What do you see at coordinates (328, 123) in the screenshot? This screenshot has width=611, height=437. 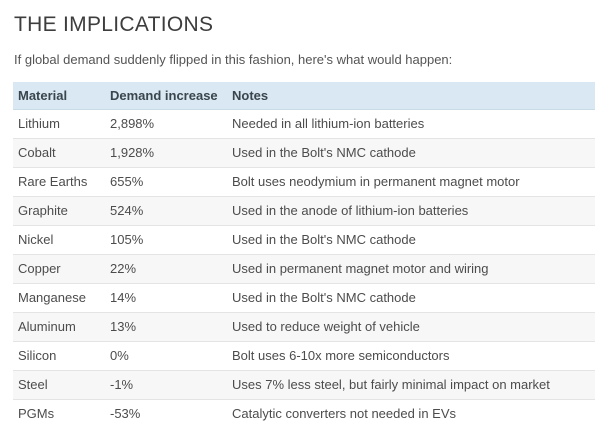 I see `notes-cell: Needed in all lithium-ion batteries` at bounding box center [328, 123].